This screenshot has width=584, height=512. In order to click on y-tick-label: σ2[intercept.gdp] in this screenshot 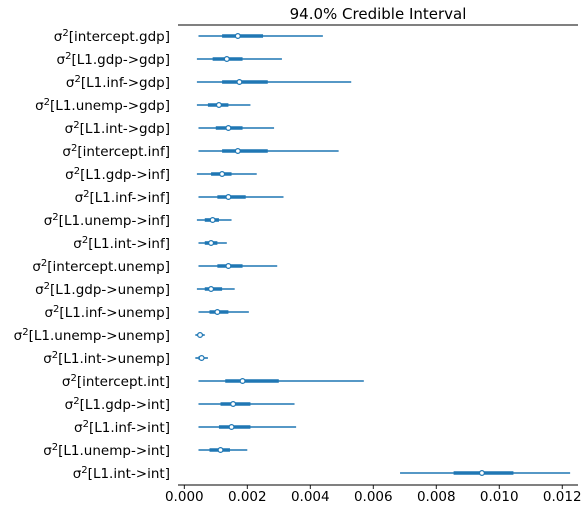, I will do `click(112, 36)`.